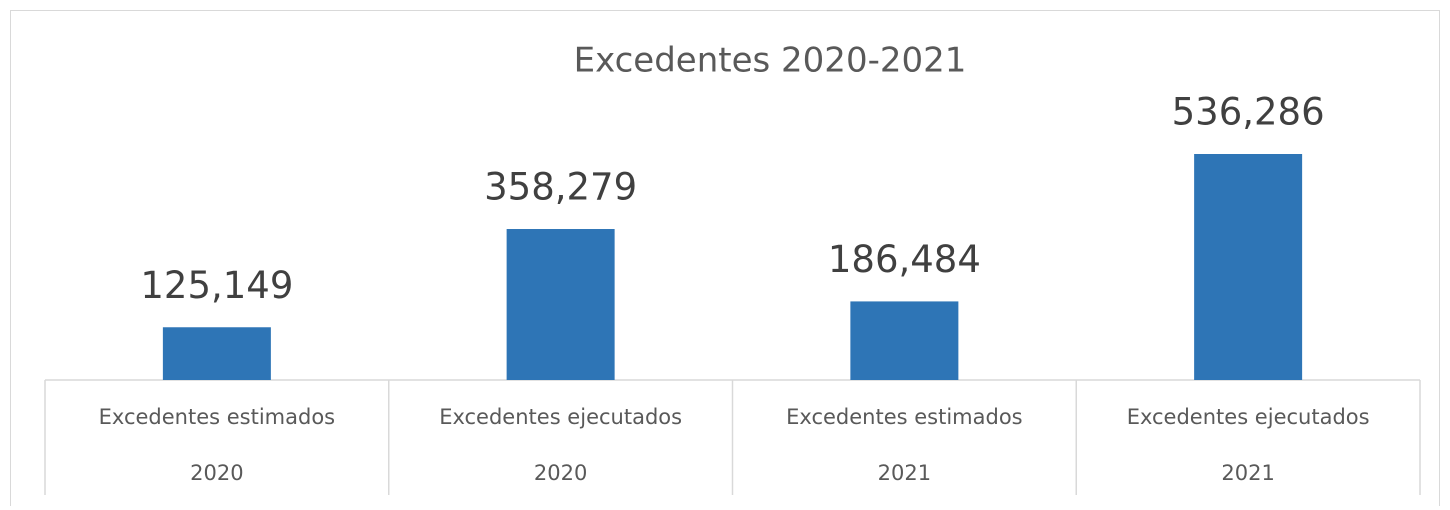 The image size is (1450, 510). What do you see at coordinates (216, 285) in the screenshot?
I see `data-label: 125,149` at bounding box center [216, 285].